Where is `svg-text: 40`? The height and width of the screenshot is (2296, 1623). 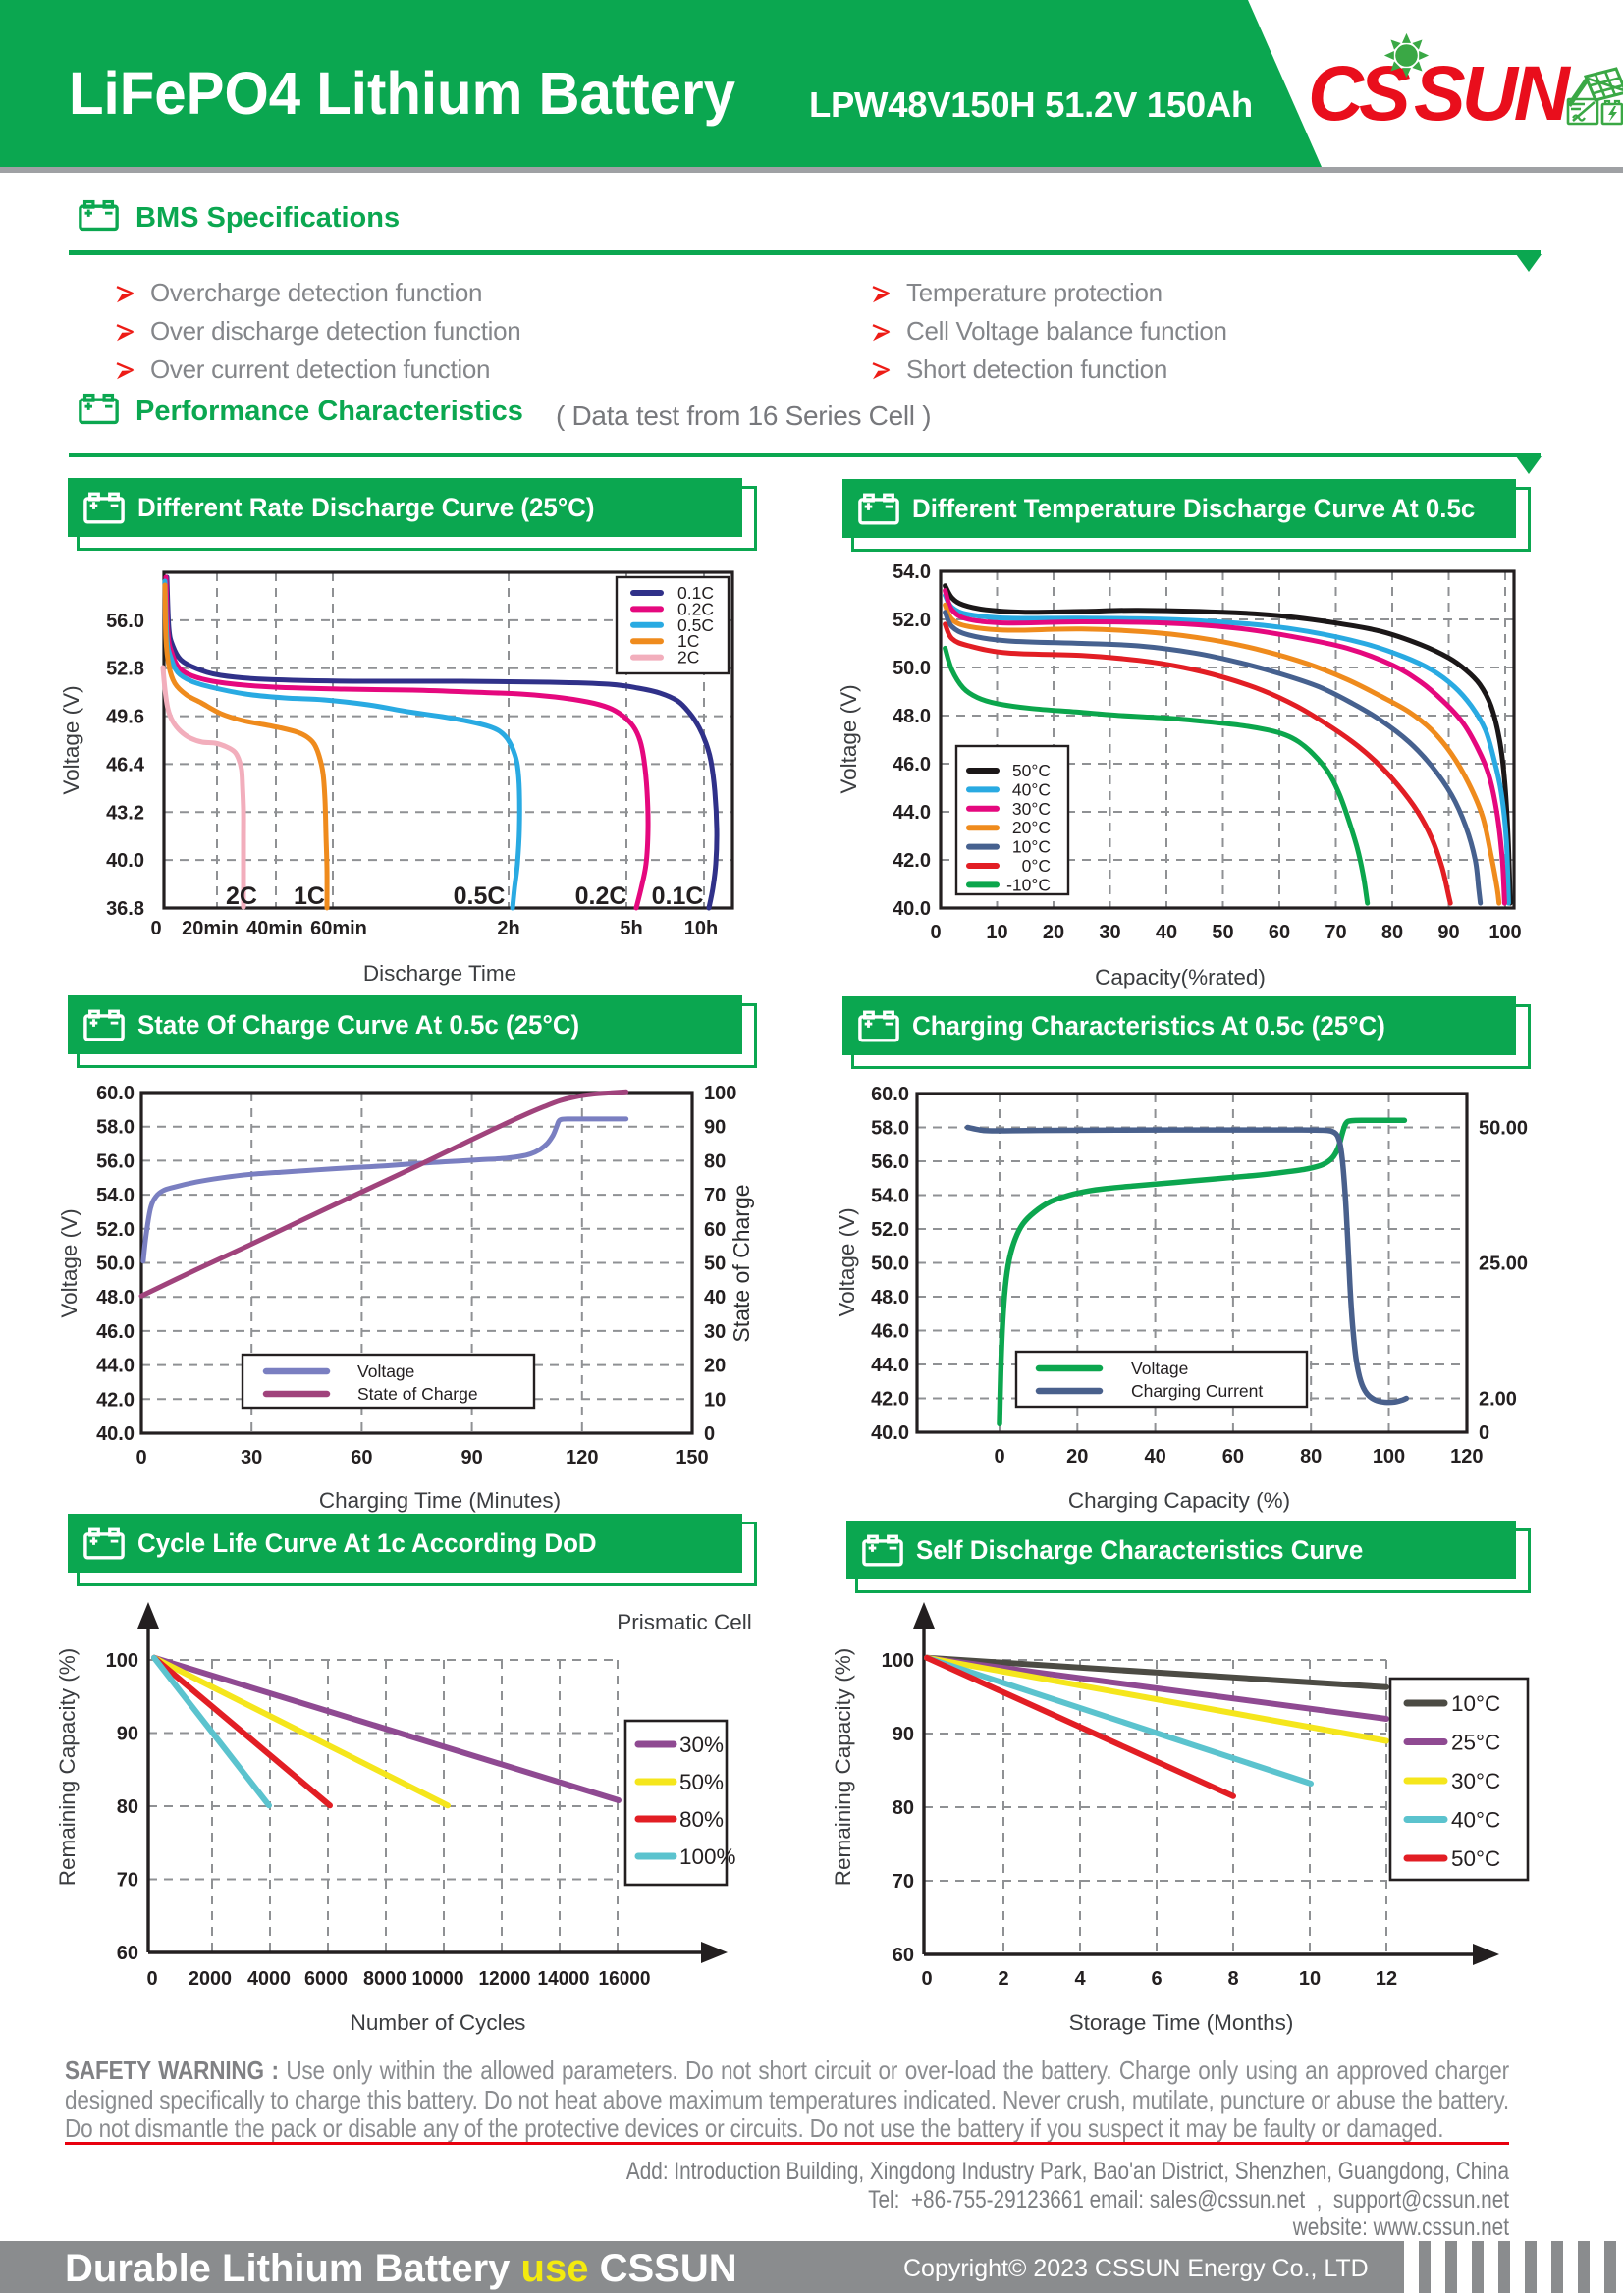
svg-text: 40 is located at coordinates (715, 1298).